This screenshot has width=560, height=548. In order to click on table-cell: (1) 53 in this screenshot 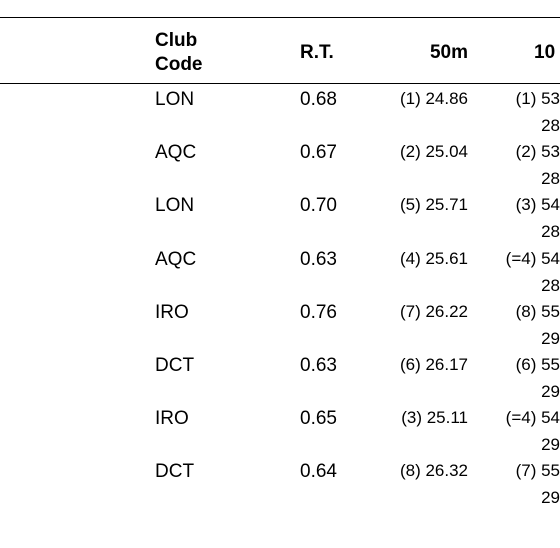, I will do `click(537, 98)`.